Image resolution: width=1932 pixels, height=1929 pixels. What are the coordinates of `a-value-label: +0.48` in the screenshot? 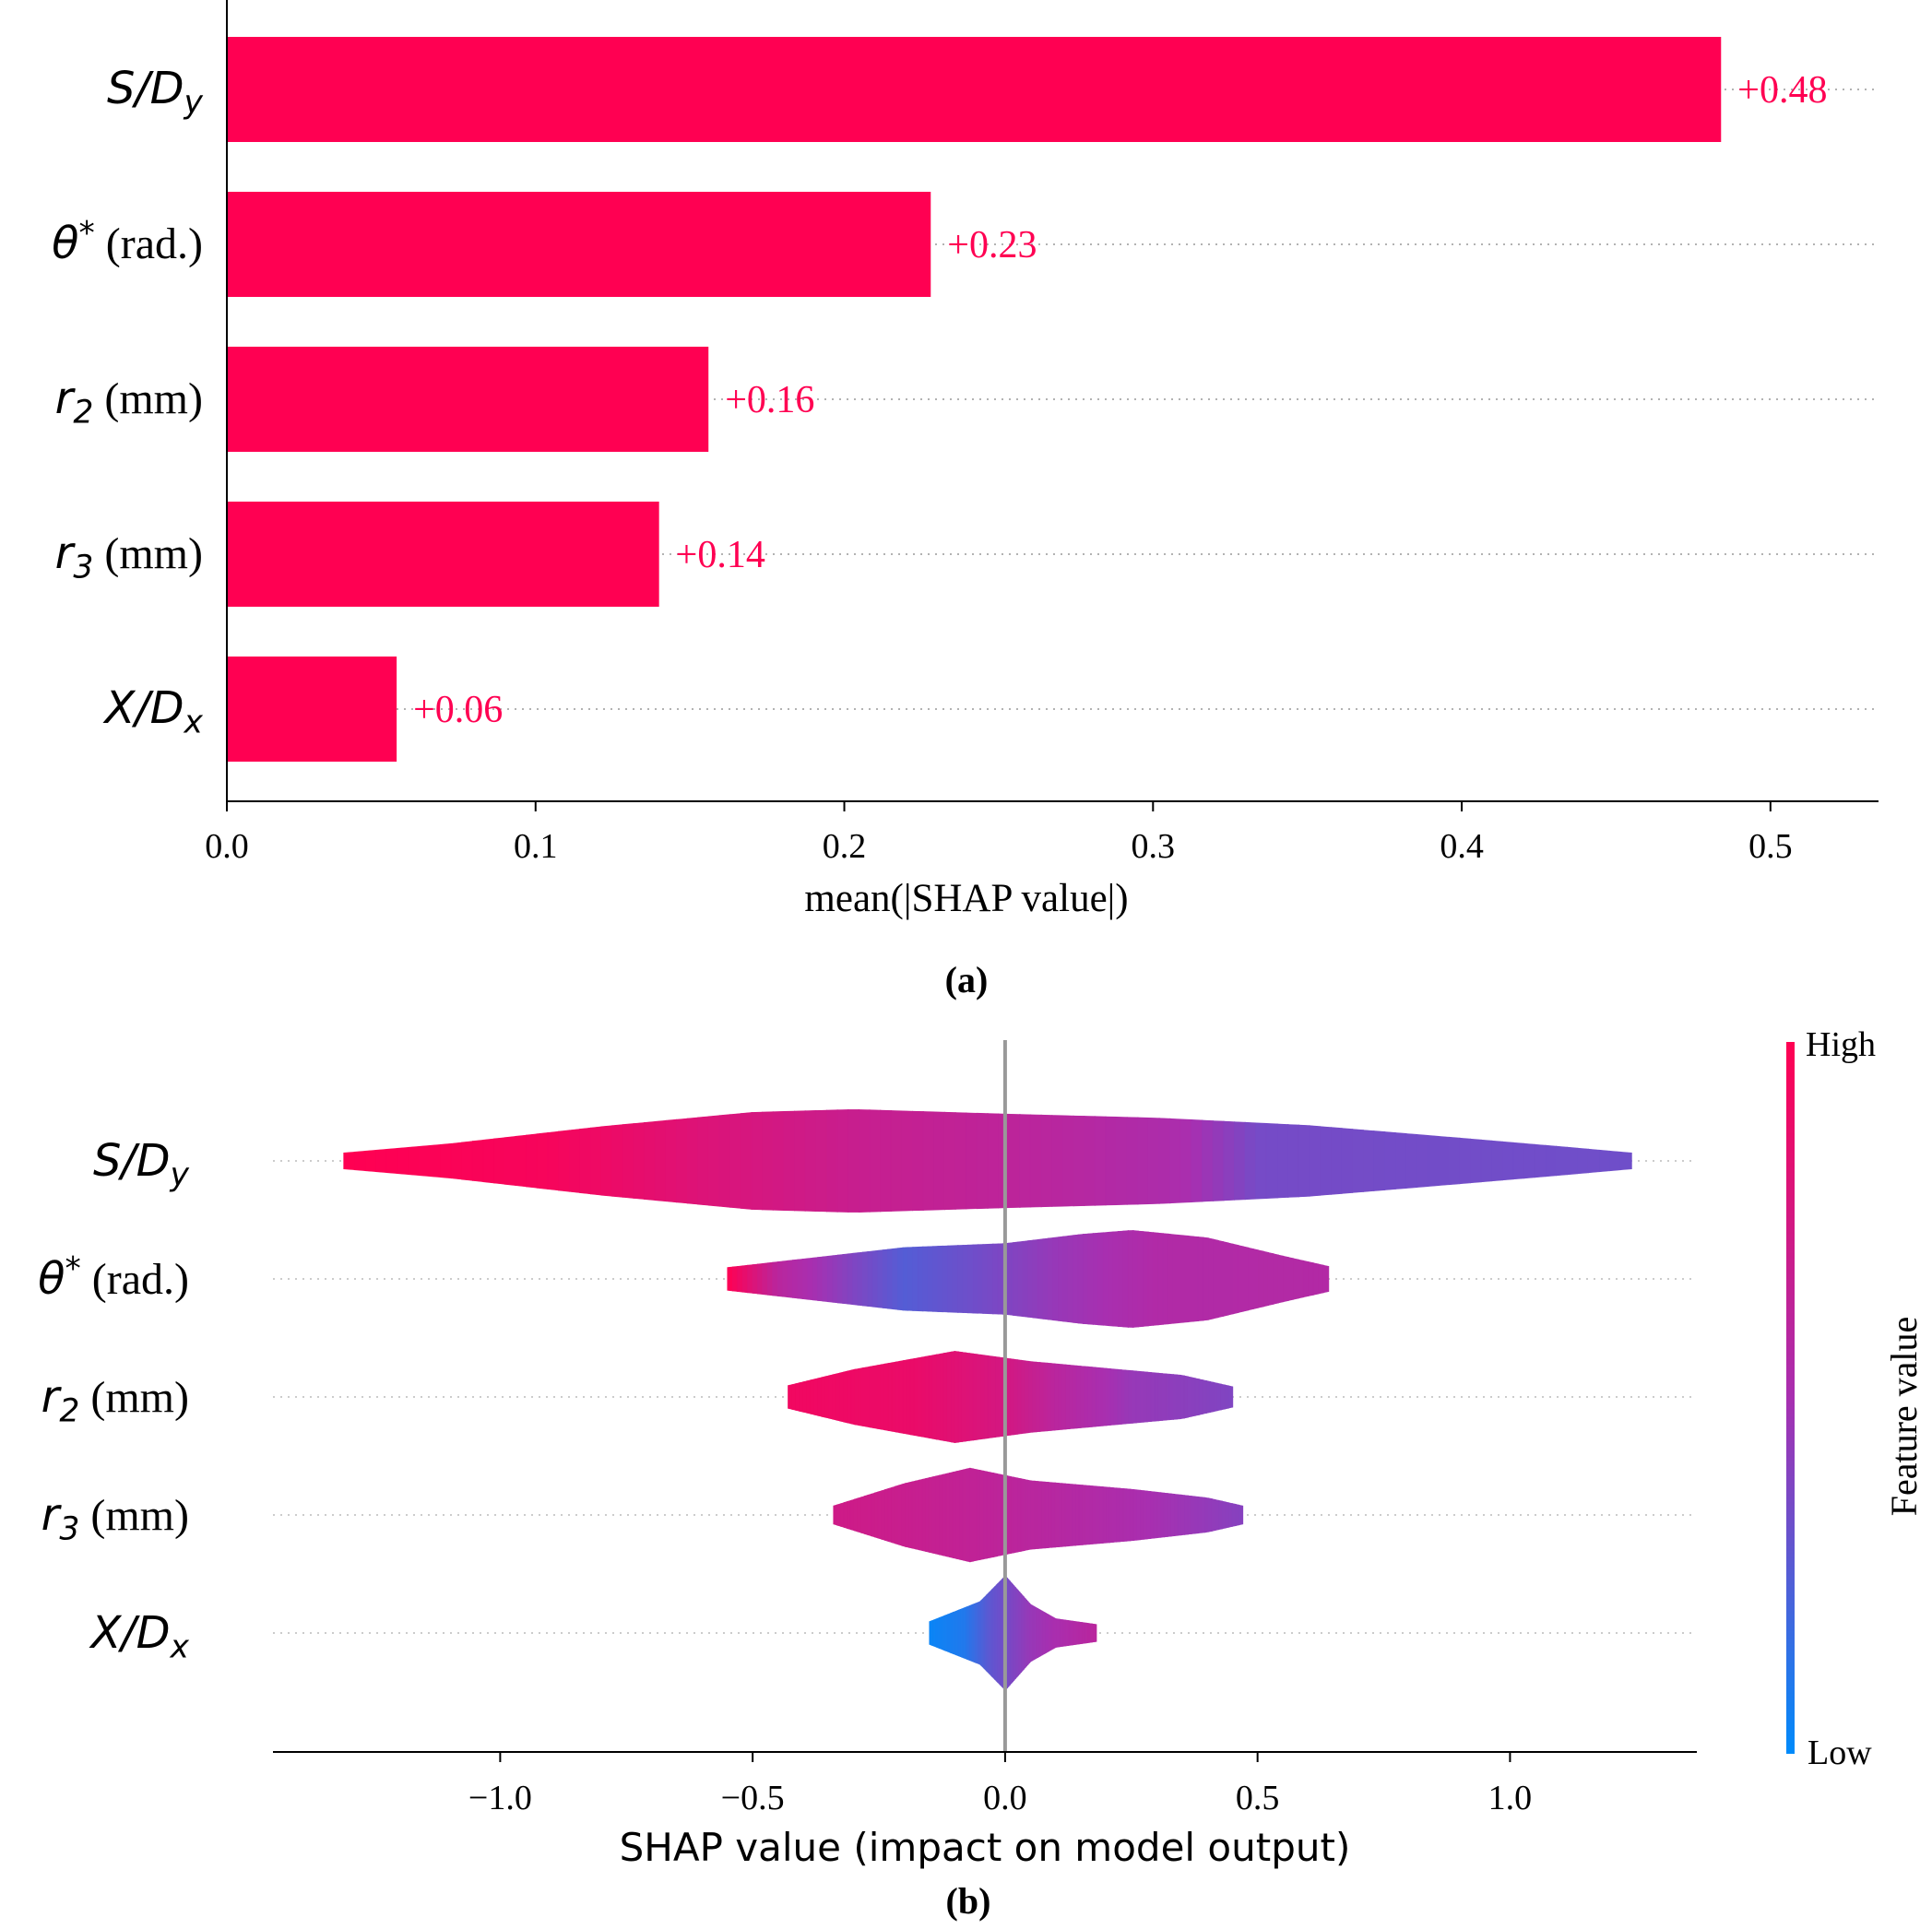 It's located at (1782, 91).